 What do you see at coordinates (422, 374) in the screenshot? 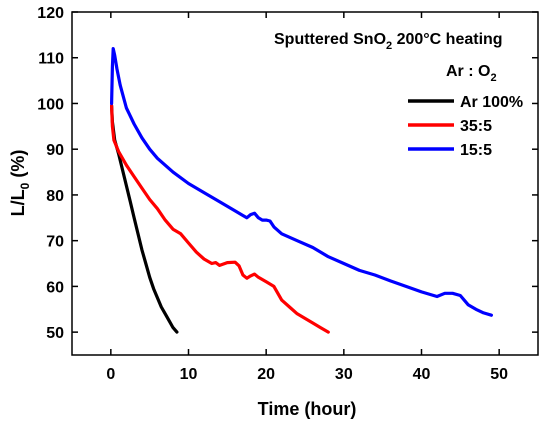
I see `x-tick-label: 40` at bounding box center [422, 374].